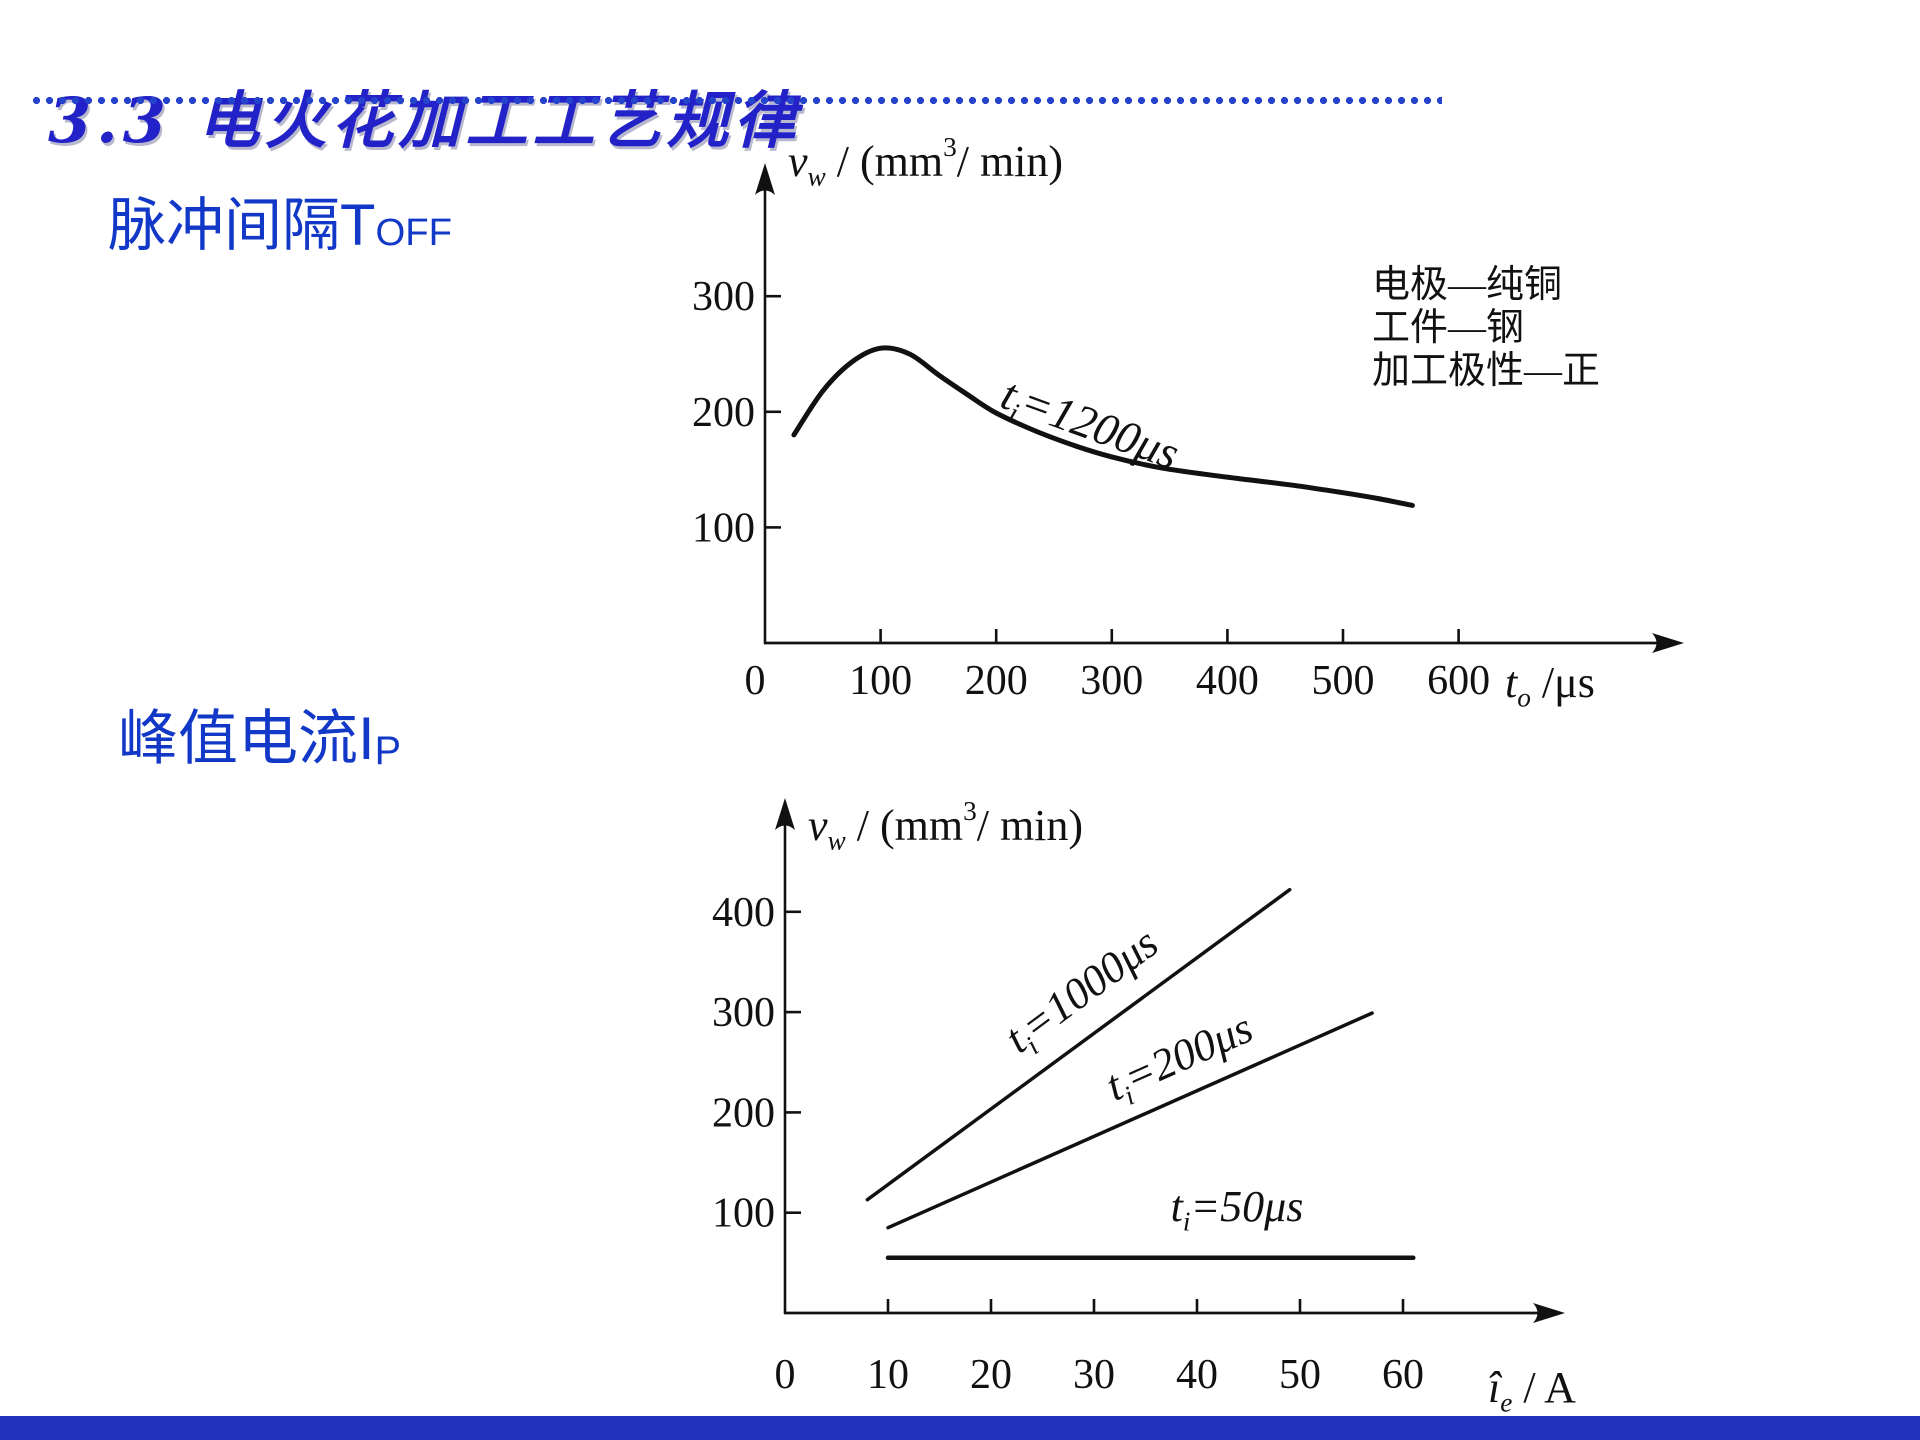 This screenshot has height=1440, width=1920. What do you see at coordinates (1300, 1375) in the screenshot?
I see `x-tick-label: 50` at bounding box center [1300, 1375].